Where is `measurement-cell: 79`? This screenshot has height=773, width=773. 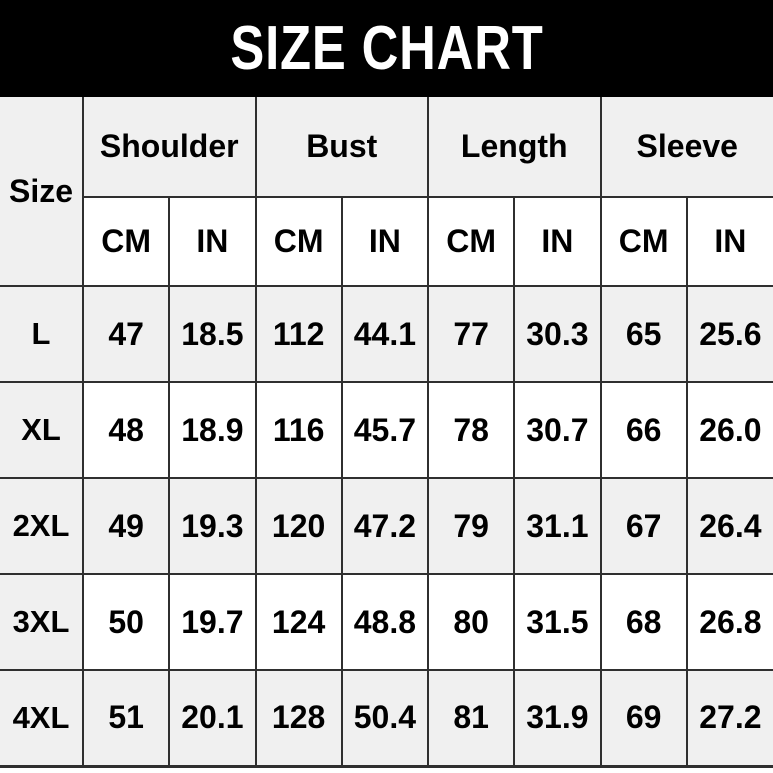 measurement-cell: 79 is located at coordinates (471, 526).